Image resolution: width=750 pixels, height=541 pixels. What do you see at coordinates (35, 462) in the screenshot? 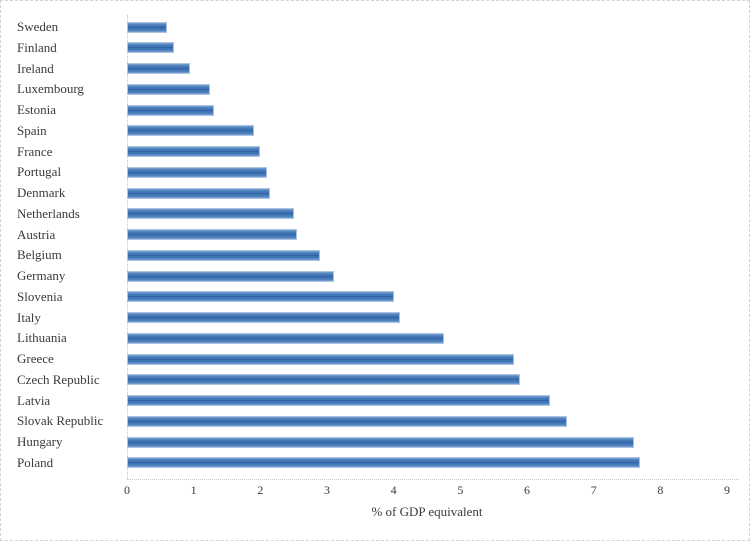
I see `category-label: Poland` at bounding box center [35, 462].